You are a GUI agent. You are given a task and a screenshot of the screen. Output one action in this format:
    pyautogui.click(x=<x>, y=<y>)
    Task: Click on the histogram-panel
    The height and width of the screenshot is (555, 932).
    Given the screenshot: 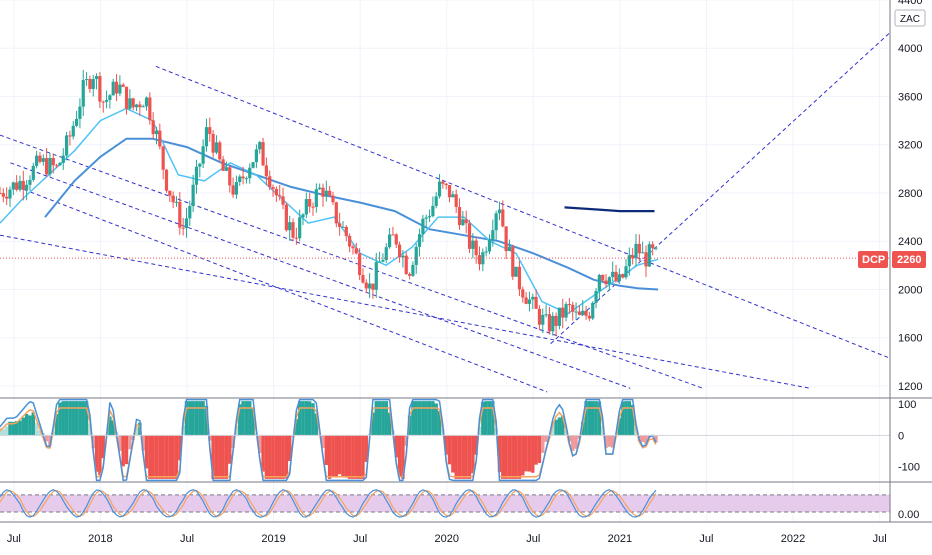 What is the action you would take?
    pyautogui.click(x=445, y=440)
    